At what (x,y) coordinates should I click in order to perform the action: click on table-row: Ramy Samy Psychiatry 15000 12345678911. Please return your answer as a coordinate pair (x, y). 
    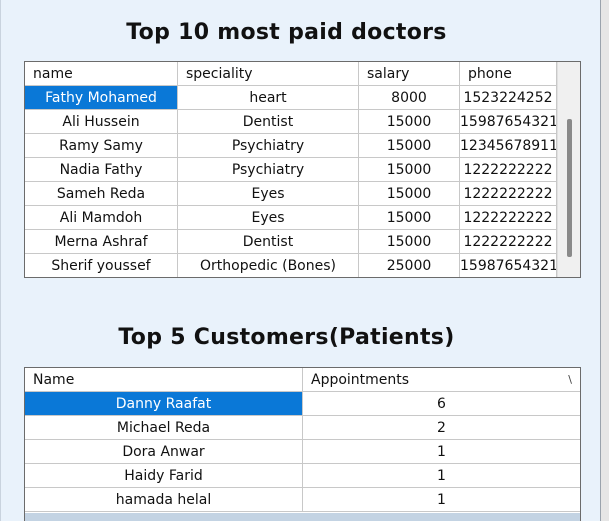
    Looking at the image, I should click on (291, 146).